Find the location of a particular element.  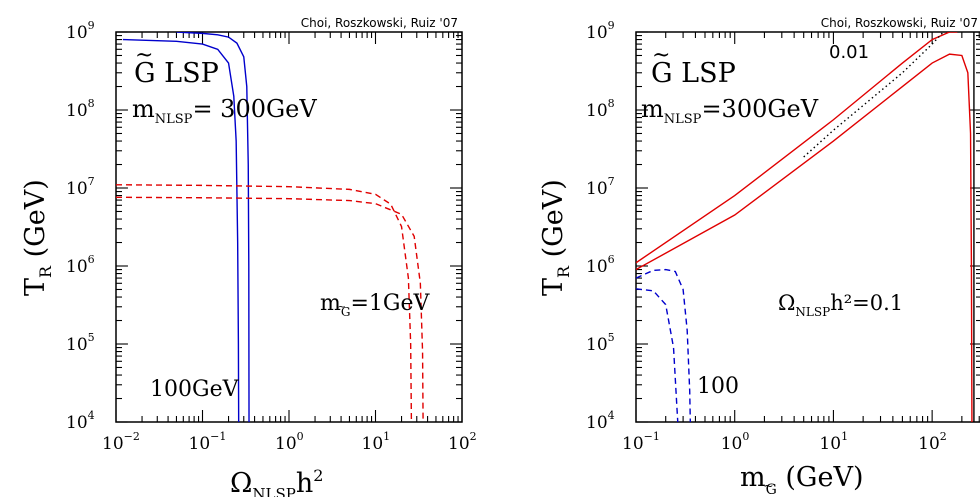

left-lsp-text: G LSP is located at coordinates (176, 73).